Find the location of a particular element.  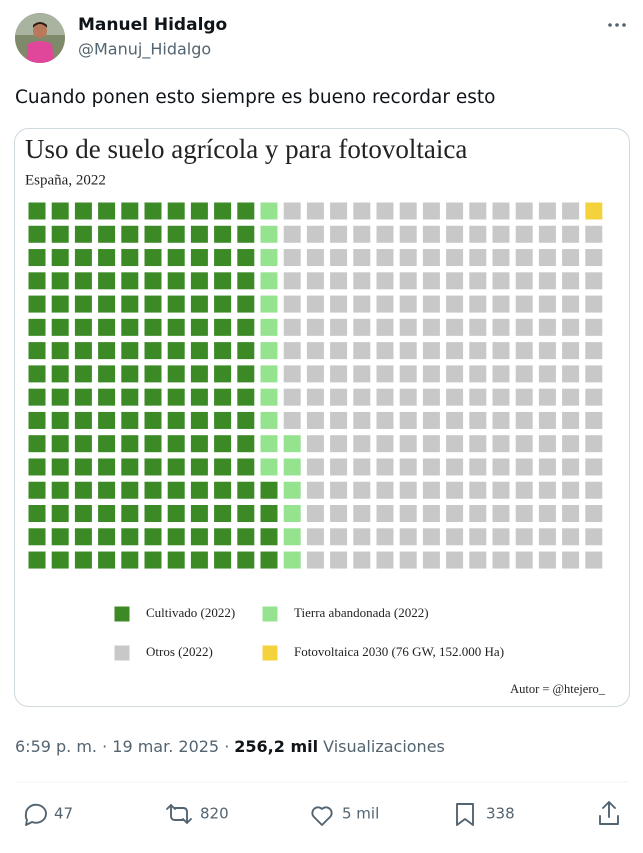

retweet-button: 820 is located at coordinates (197, 814).